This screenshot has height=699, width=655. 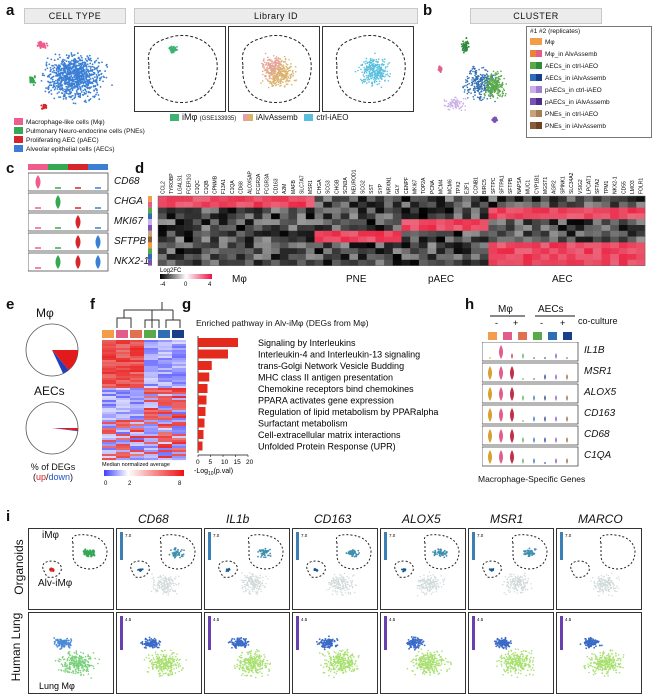 I want to click on umap-point-paec, so click(x=46, y=105).